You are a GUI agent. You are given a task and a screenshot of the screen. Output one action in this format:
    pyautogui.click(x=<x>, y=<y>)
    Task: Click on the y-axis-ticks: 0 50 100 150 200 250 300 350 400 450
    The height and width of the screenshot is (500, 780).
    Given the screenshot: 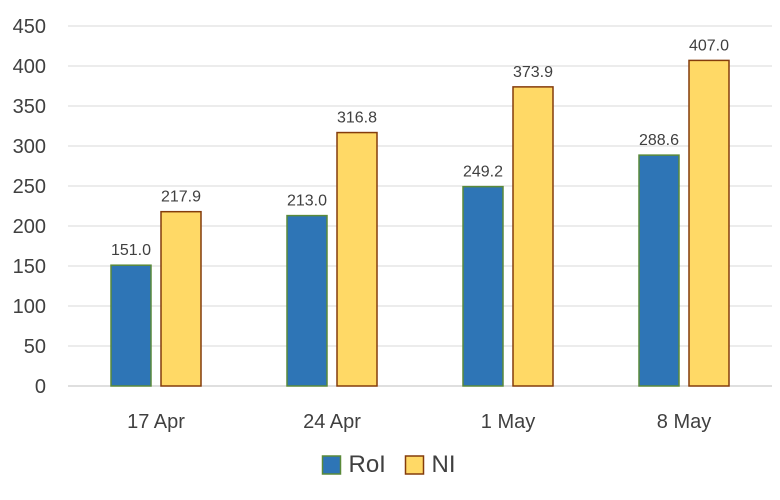 What is the action you would take?
    pyautogui.click(x=29, y=207)
    